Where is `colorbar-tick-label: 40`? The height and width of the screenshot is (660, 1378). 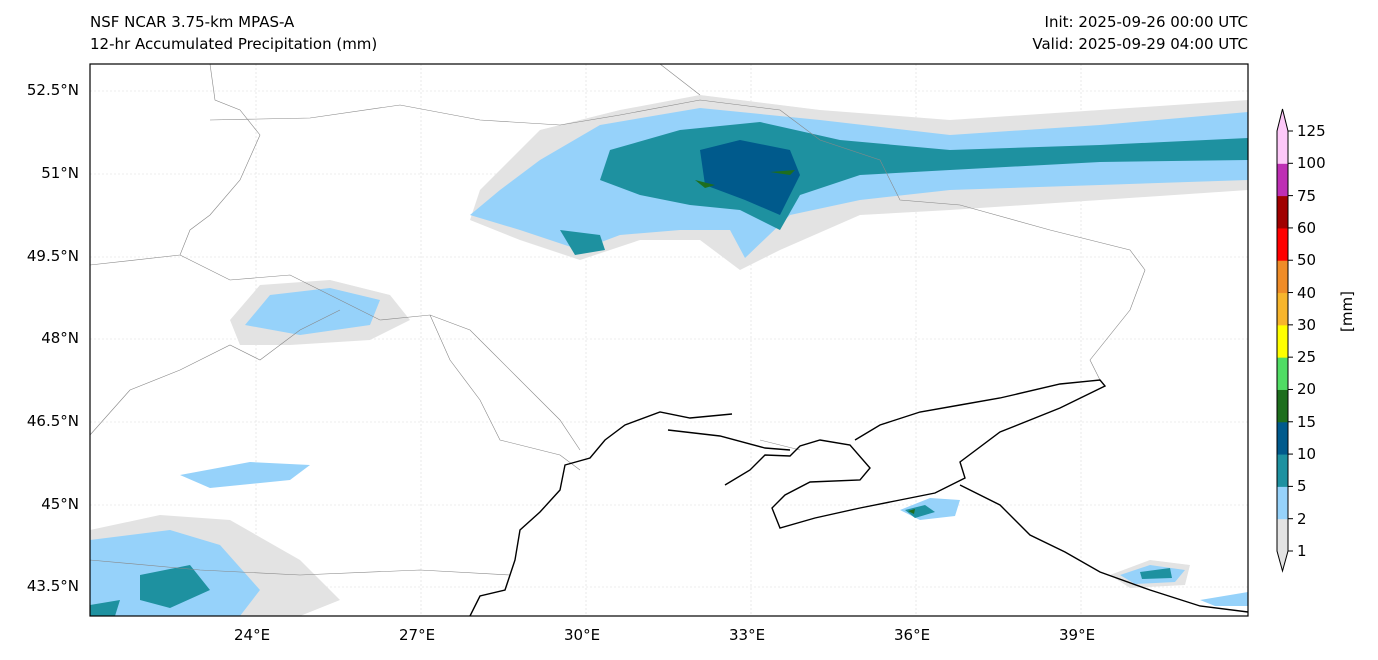
colorbar-tick-label: 40 is located at coordinates (1307, 292).